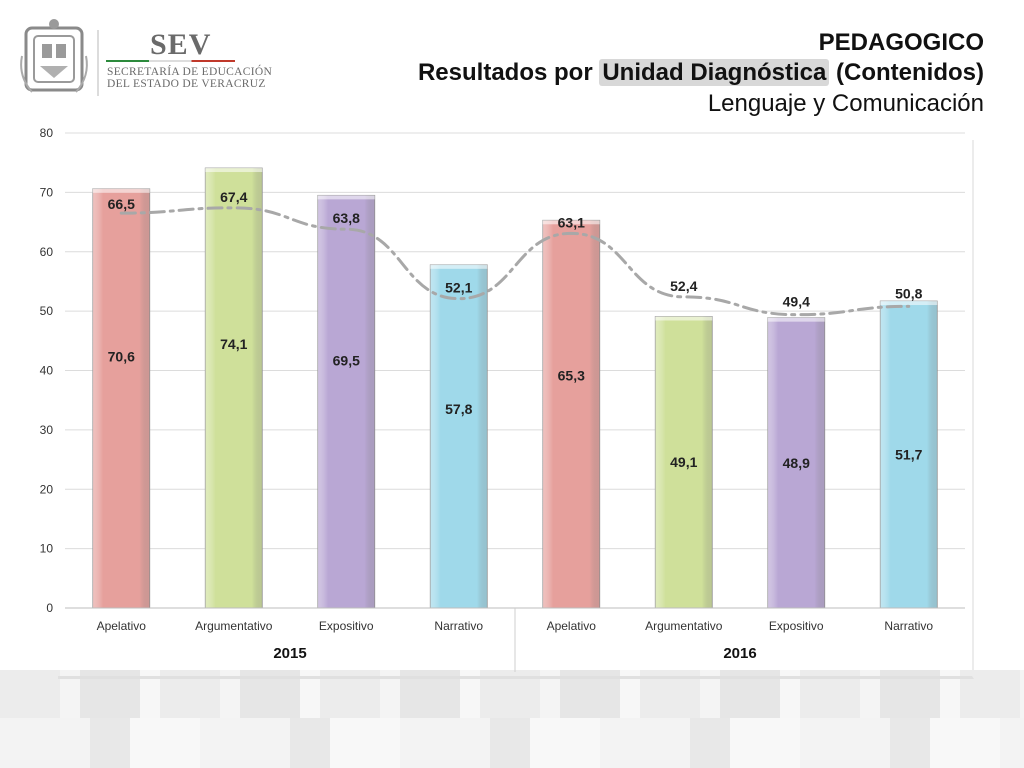  I want to click on subtitle-highlight: Unidad Diagnóstica, so click(714, 72).